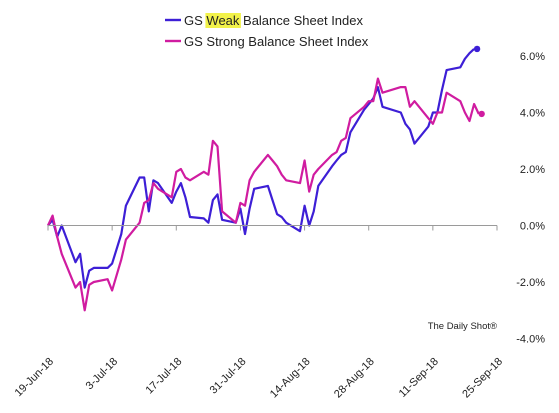 The image size is (559, 413). I want to click on legend-label-part: GS Strong Balance Sheet Index, so click(276, 41).